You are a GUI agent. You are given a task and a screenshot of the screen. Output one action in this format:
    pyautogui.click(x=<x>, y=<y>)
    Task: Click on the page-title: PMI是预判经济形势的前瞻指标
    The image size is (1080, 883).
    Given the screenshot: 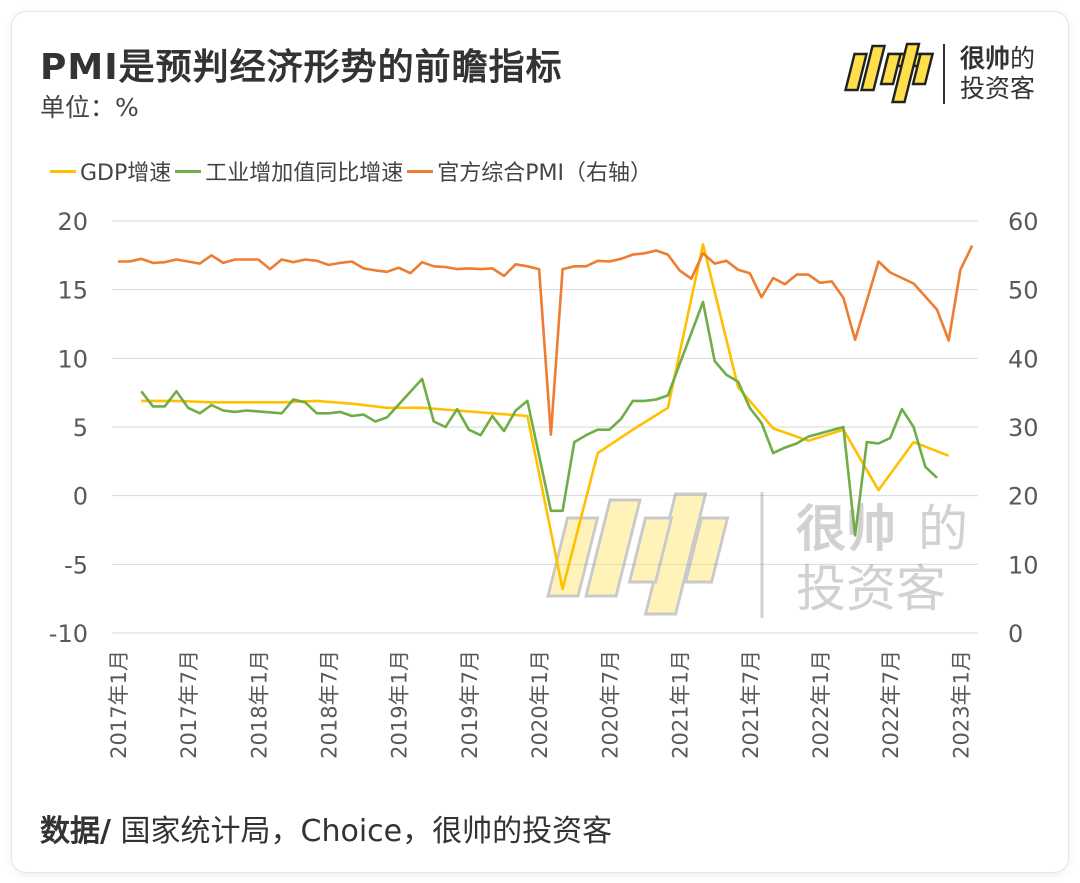 What is the action you would take?
    pyautogui.click(x=301, y=67)
    